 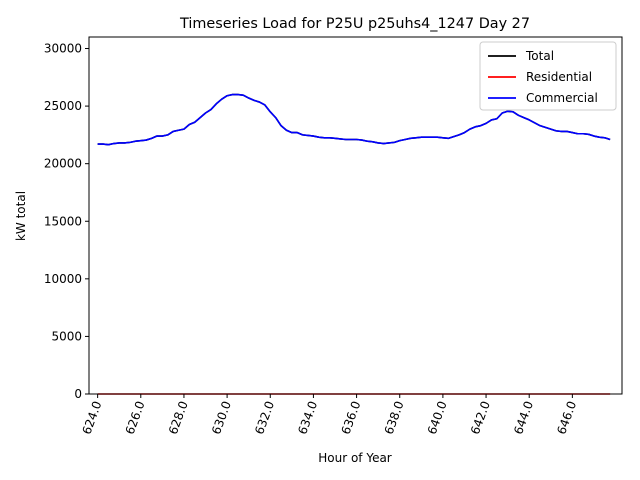 What do you see at coordinates (63, 49) in the screenshot?
I see `y-tick-label: 30000` at bounding box center [63, 49].